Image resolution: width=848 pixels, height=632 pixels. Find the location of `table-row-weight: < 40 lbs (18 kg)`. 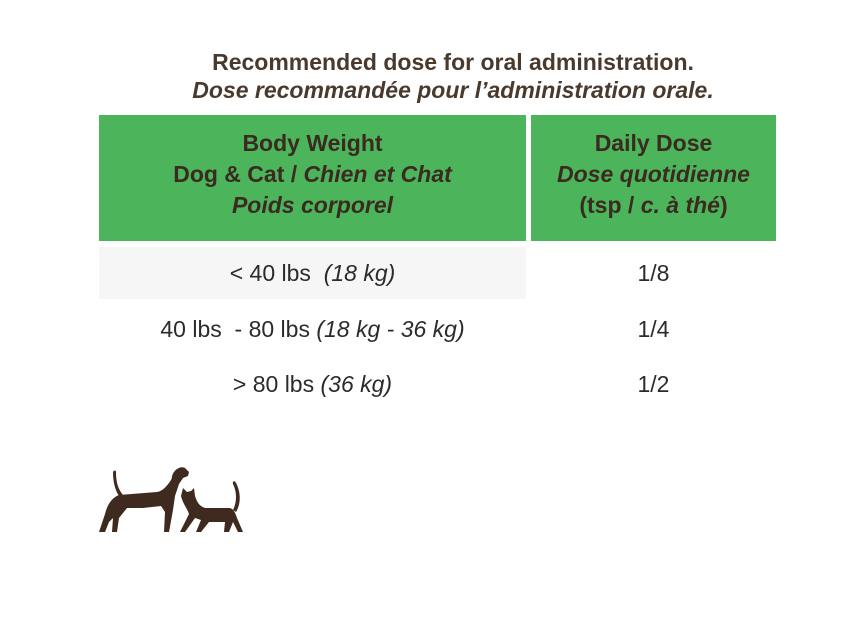

table-row-weight: < 40 lbs (18 kg) is located at coordinates (312, 273).